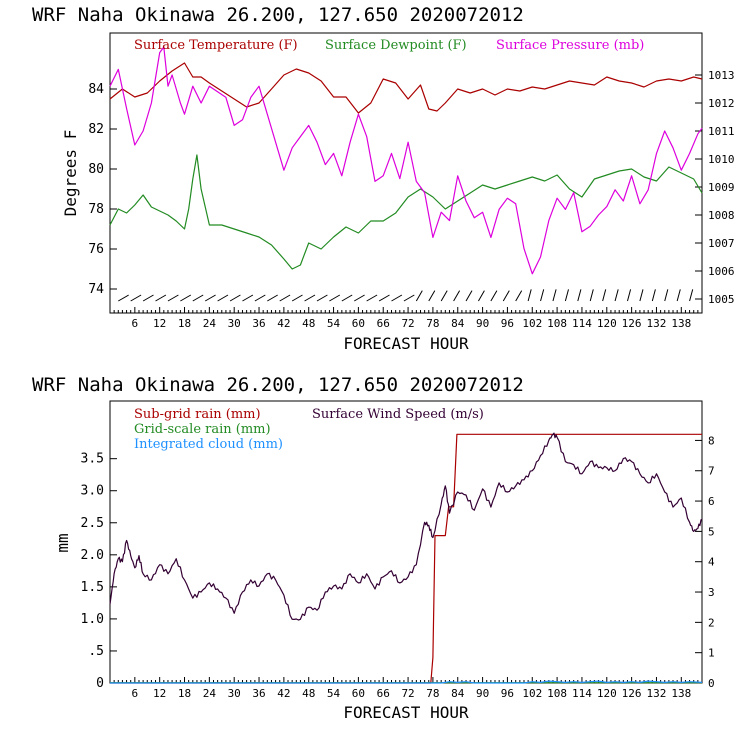 Image resolution: width=740 pixels, height=740 pixels. What do you see at coordinates (208, 444) in the screenshot?
I see `legend-cloud: Integrated cloud (mm)` at bounding box center [208, 444].